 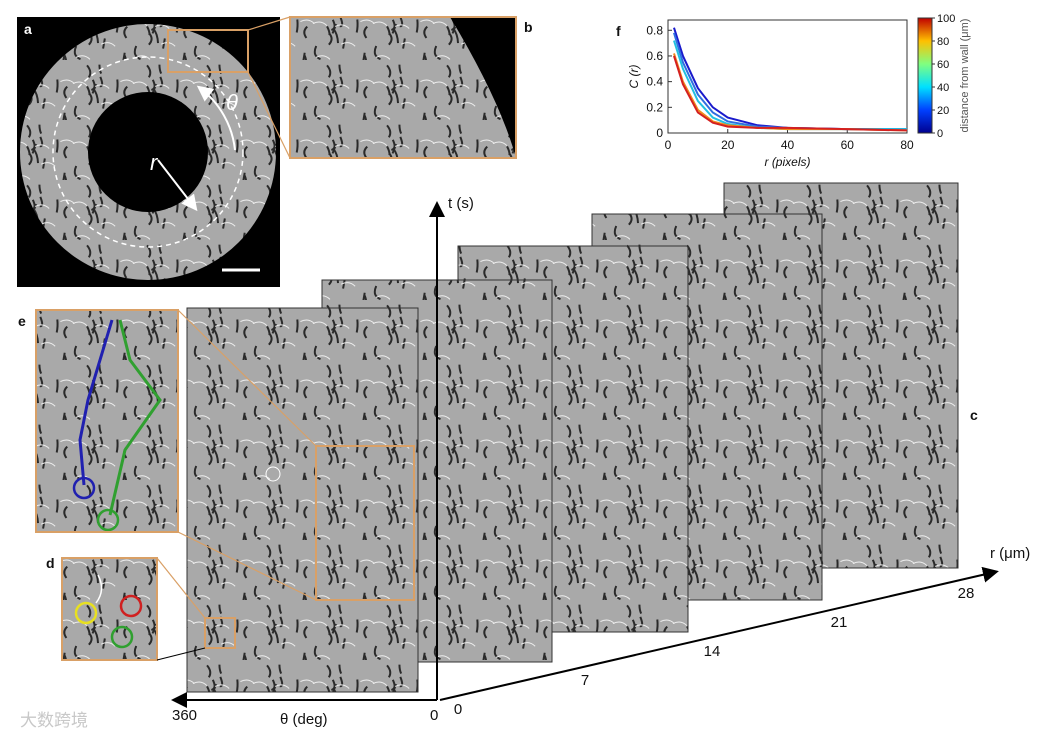 I want to click on r-tick: 21, so click(x=839, y=622).